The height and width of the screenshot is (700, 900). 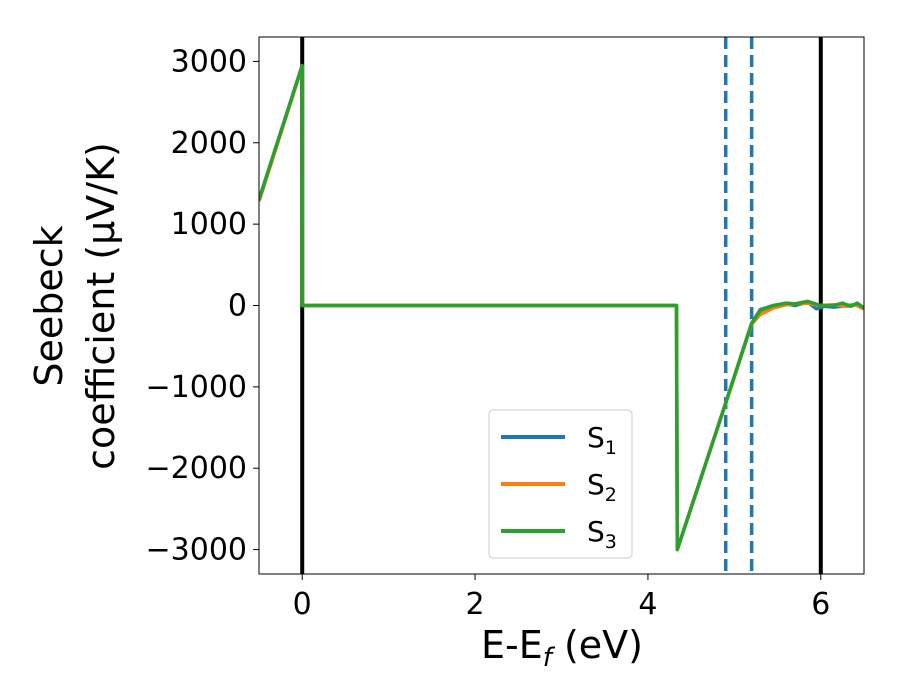 What do you see at coordinates (101, 306) in the screenshot?
I see `y-axis-title-line2: coefficient (μV/K)` at bounding box center [101, 306].